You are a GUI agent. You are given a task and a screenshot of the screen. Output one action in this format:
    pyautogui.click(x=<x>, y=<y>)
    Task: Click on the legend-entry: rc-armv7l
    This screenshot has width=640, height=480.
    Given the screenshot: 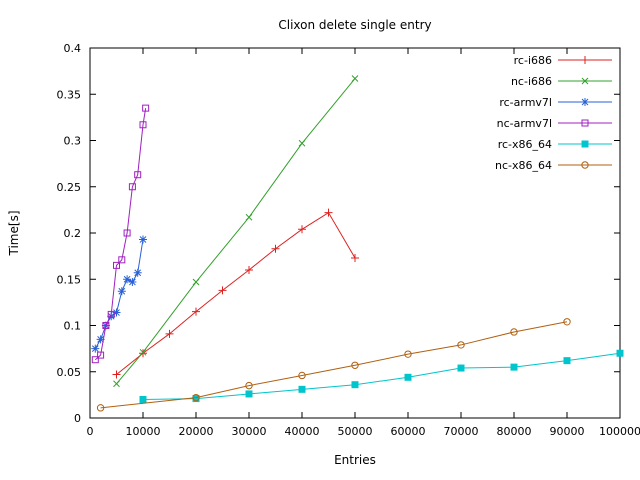 What is the action you would take?
    pyautogui.click(x=555, y=102)
    